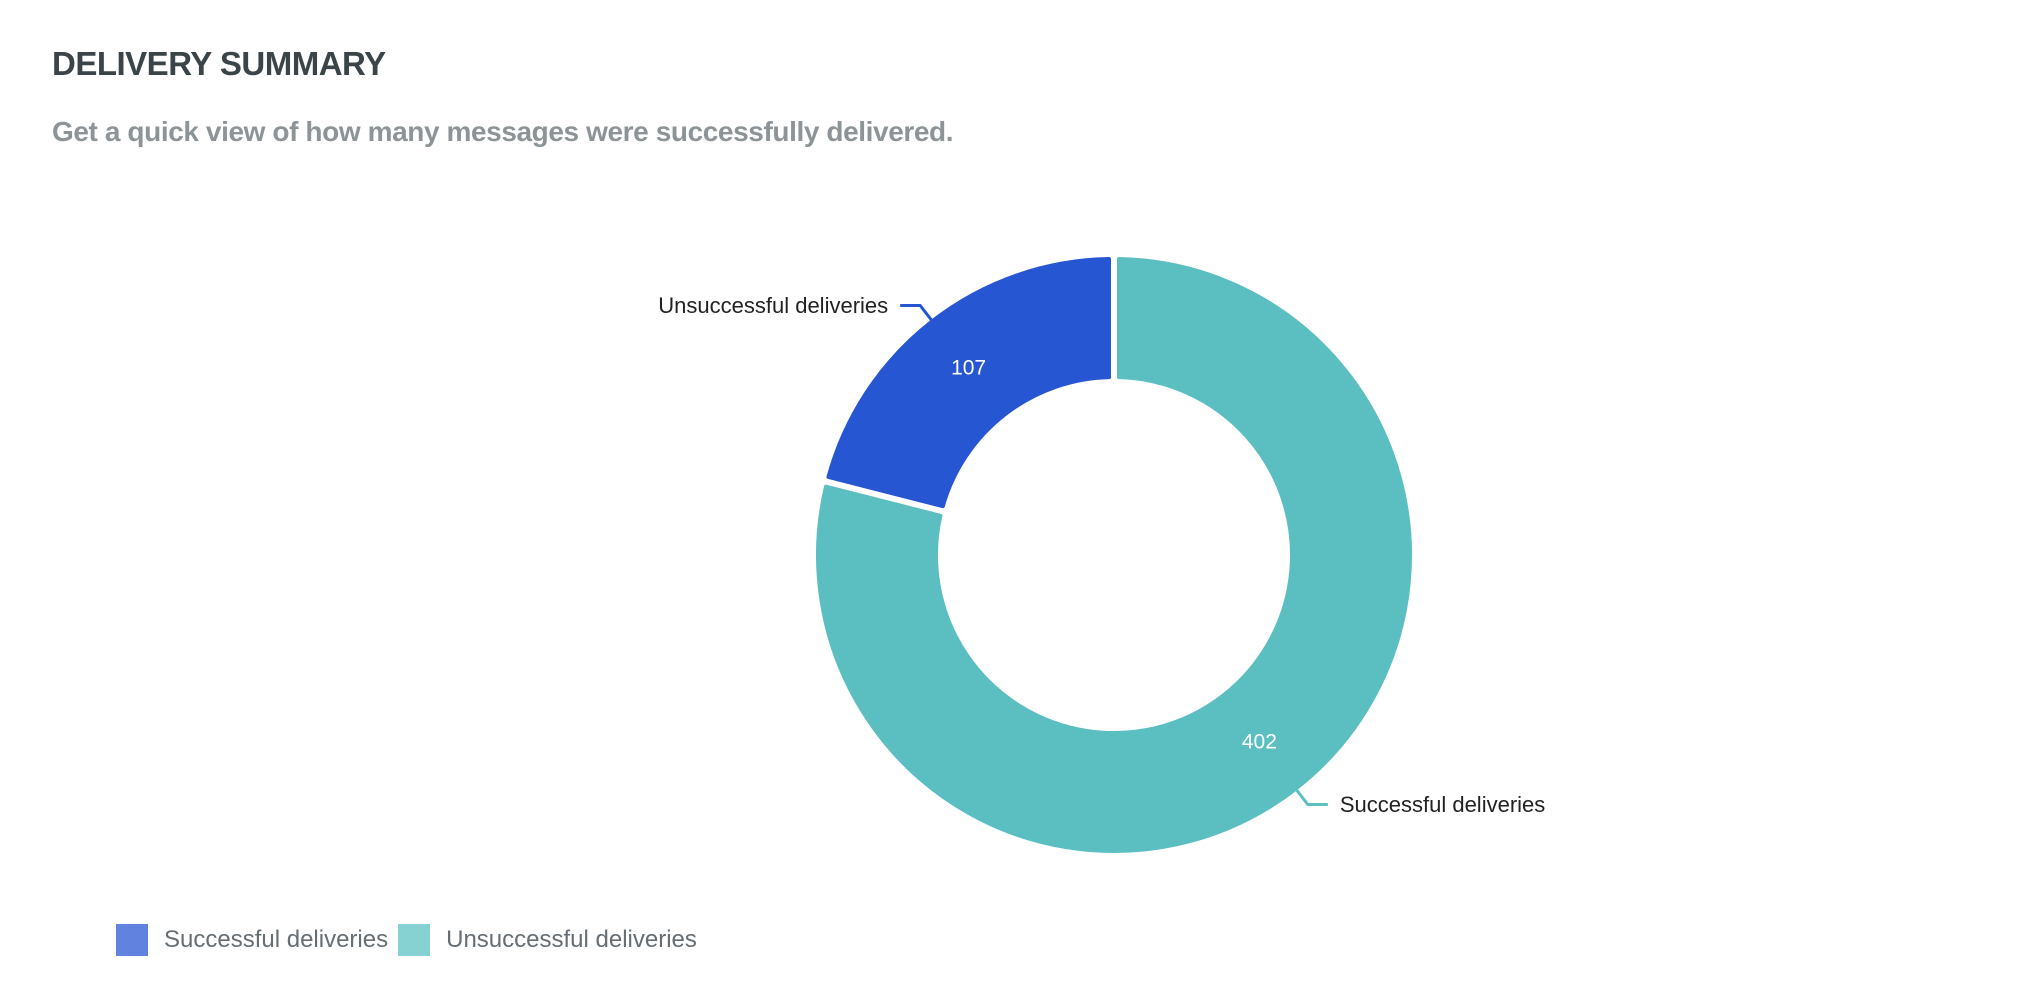 The width and height of the screenshot is (2042, 996). Describe the element at coordinates (1442, 804) in the screenshot. I see `slice-callout-label: Successful deliveries` at that location.